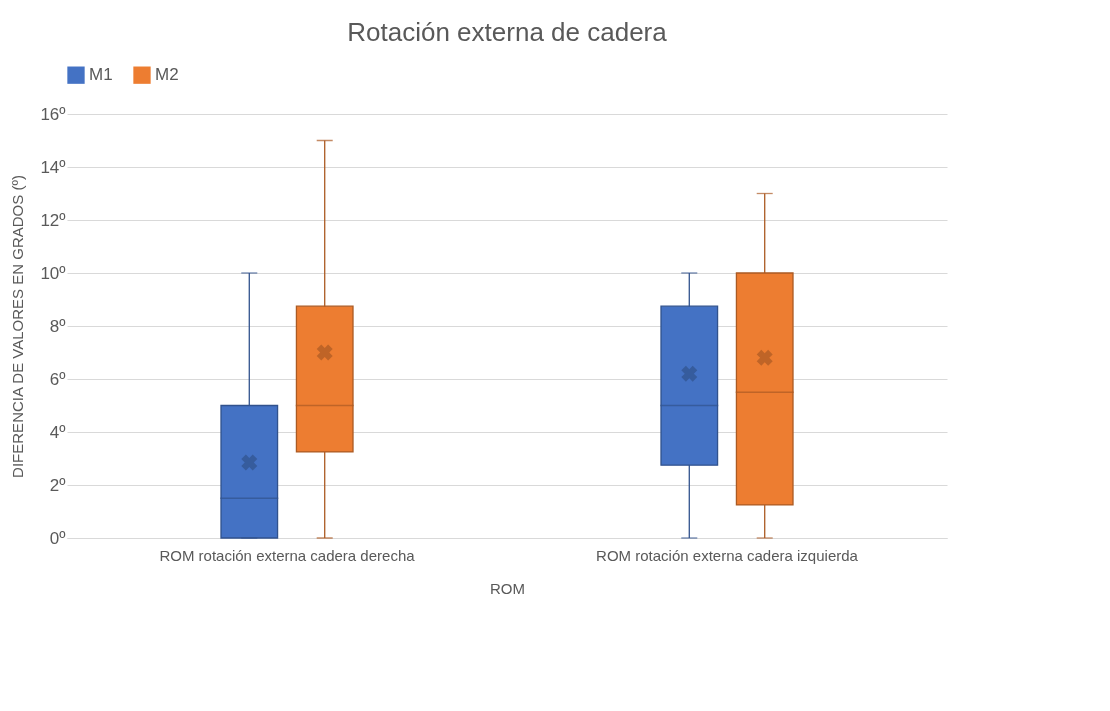 Image resolution: width=1110 pixels, height=711 pixels. I want to click on y-tick-label: 2º, so click(57, 485).